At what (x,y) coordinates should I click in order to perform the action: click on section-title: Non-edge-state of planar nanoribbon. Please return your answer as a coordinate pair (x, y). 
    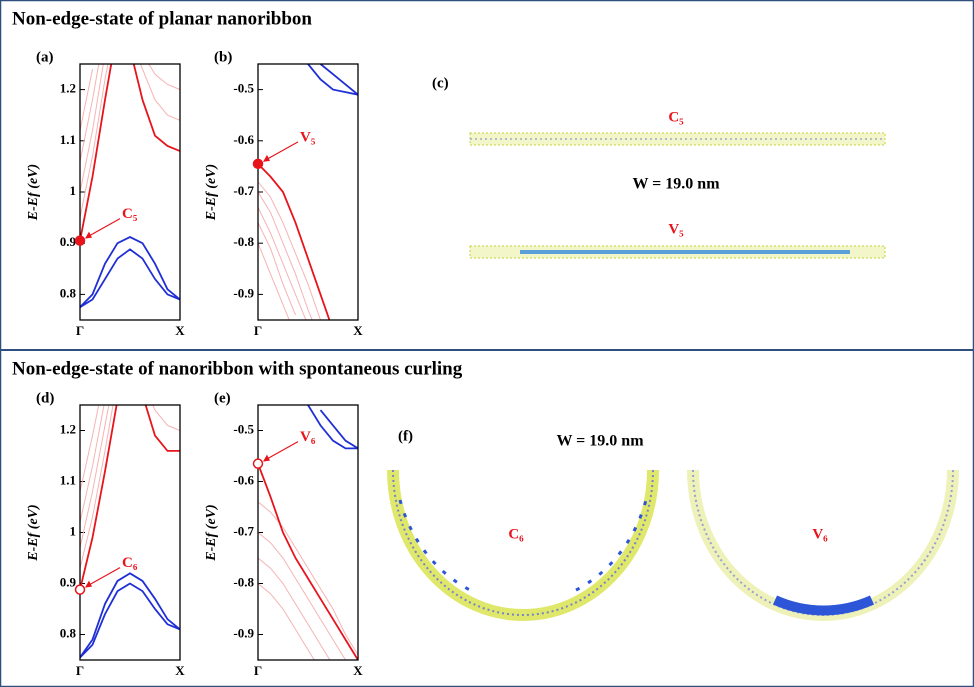
    Looking at the image, I should click on (162, 18).